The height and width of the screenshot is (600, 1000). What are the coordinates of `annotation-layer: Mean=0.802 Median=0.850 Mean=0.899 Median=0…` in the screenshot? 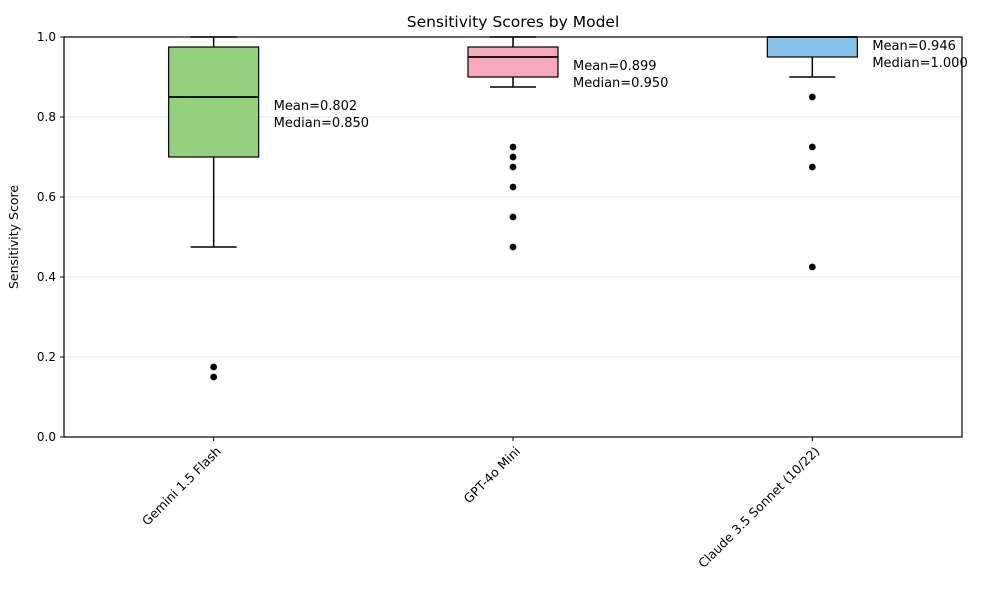 It's located at (621, 85).